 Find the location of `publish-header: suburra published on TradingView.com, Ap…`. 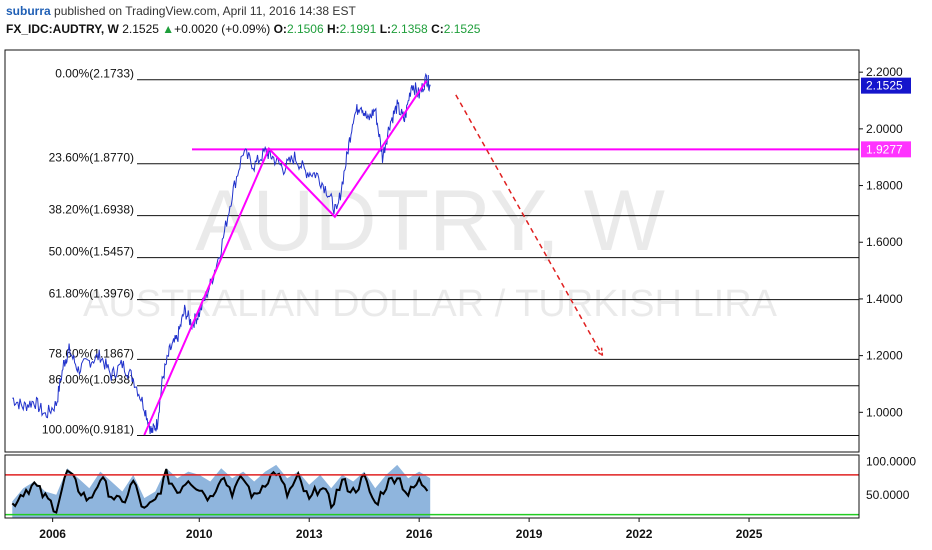

publish-header: suburra published on TradingView.com, Ap… is located at coordinates (181, 11).